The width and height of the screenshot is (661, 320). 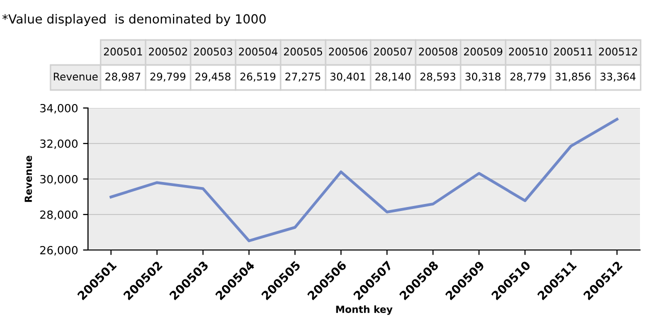 I want to click on y-tick-label: 26,000, so click(x=59, y=251).